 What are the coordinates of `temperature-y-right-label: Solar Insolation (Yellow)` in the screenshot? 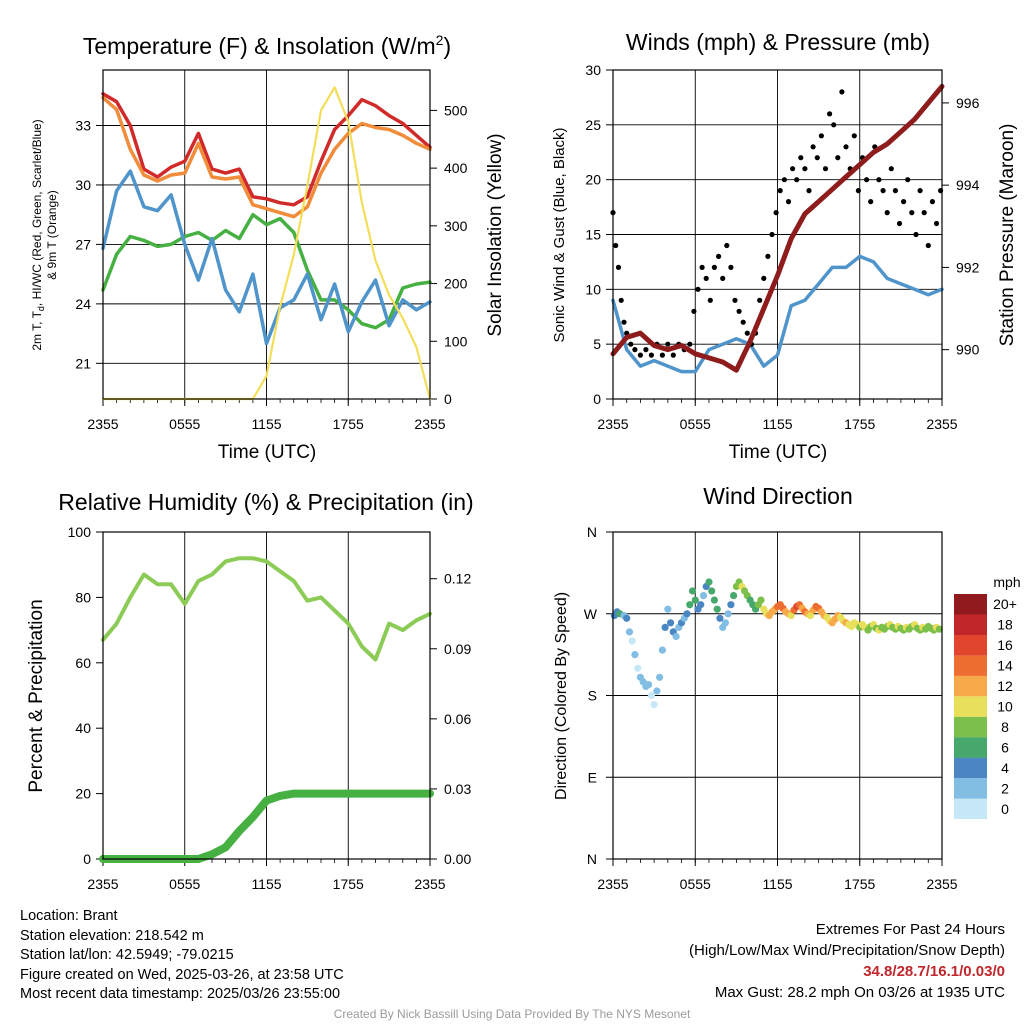 It's located at (495, 234).